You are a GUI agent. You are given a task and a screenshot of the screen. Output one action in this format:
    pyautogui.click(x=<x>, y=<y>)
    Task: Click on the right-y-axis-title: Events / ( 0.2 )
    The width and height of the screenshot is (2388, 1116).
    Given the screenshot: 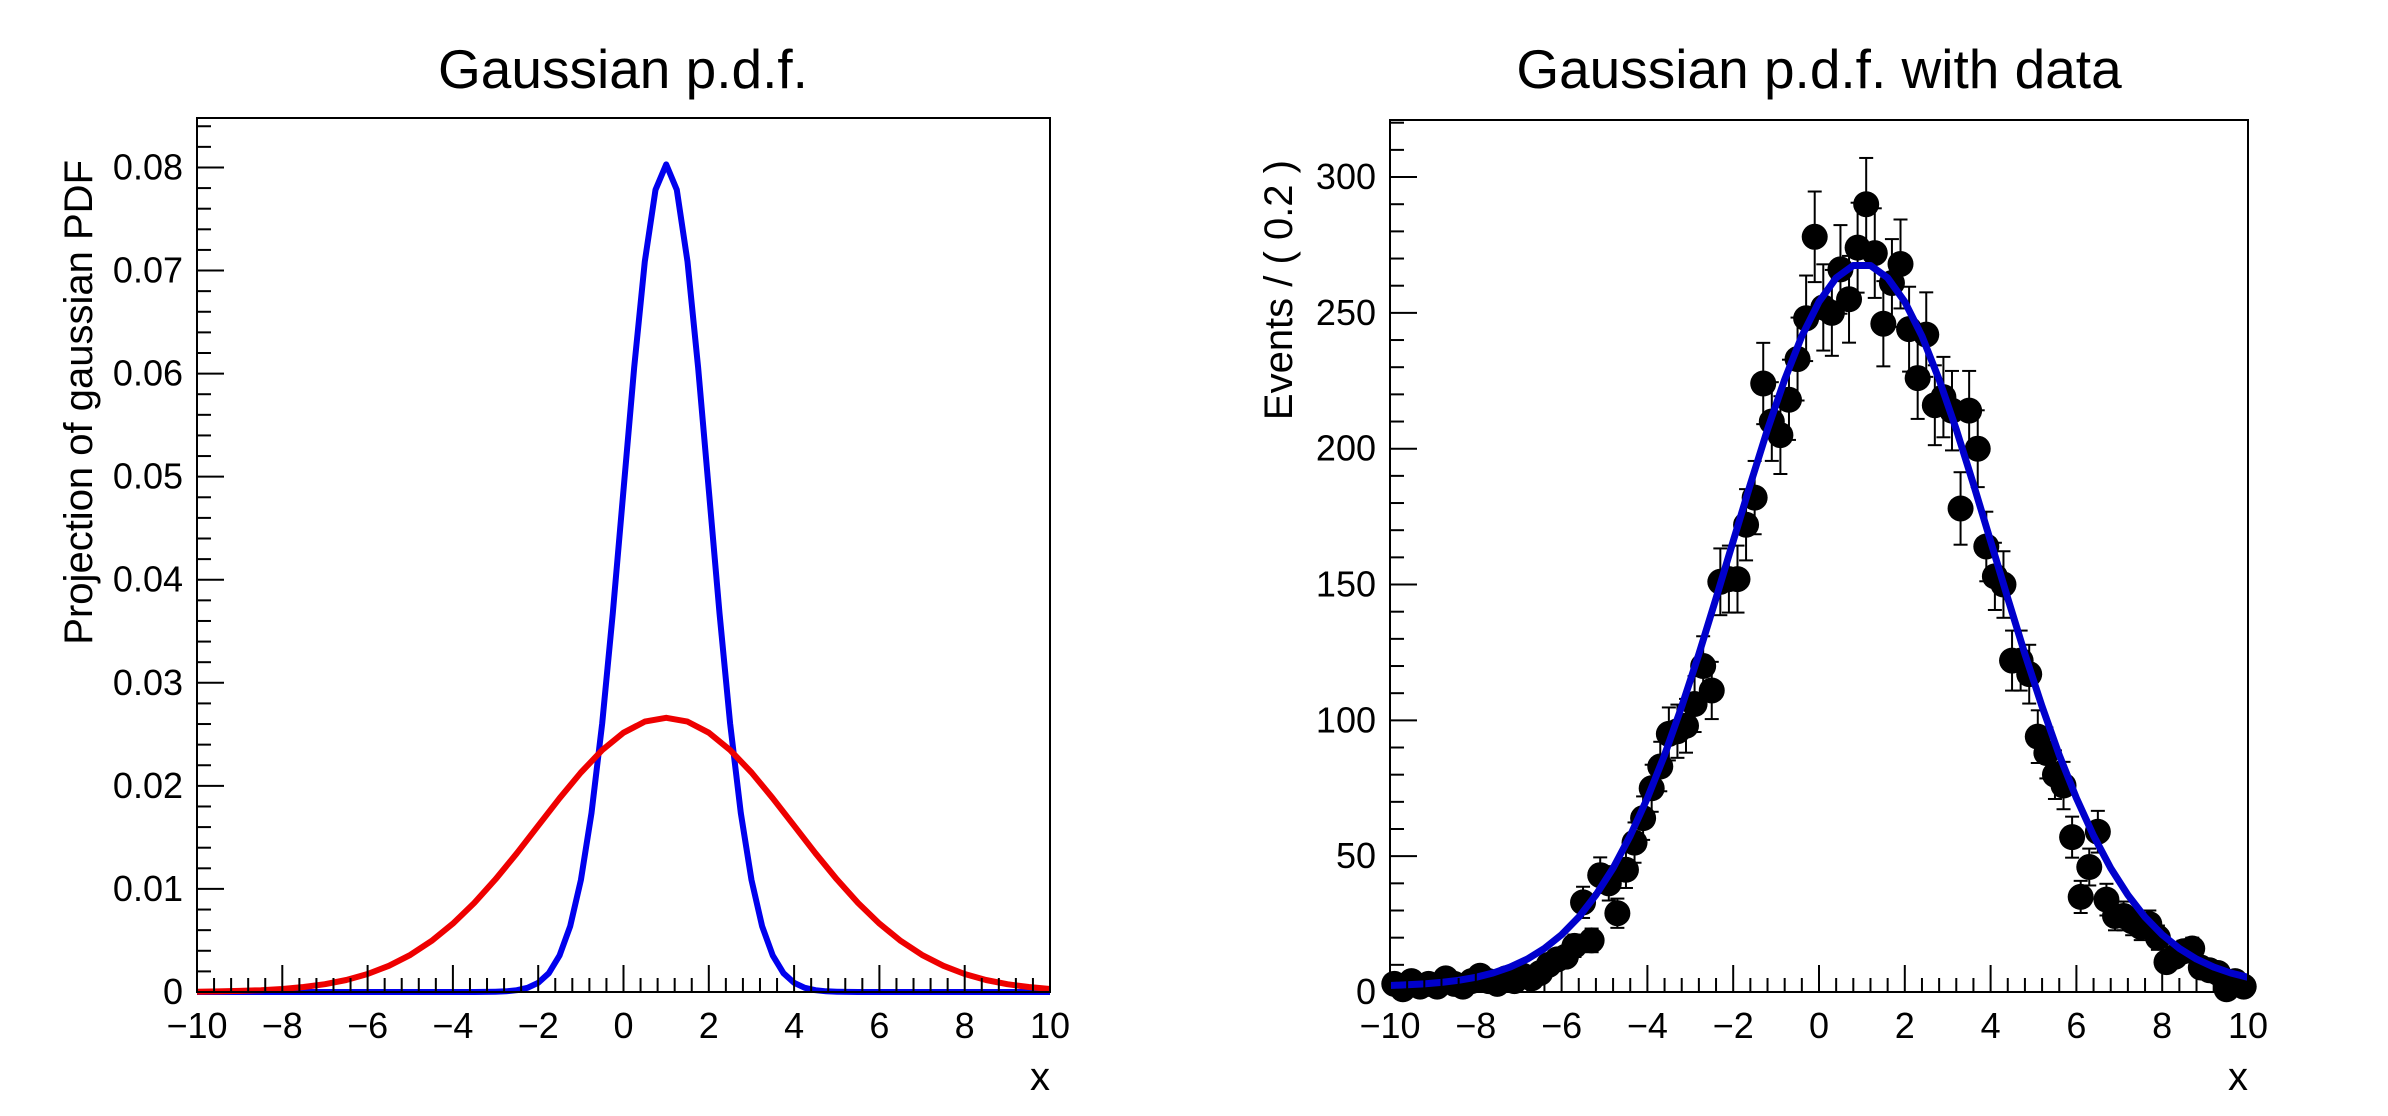 What is the action you would take?
    pyautogui.click(x=1279, y=290)
    